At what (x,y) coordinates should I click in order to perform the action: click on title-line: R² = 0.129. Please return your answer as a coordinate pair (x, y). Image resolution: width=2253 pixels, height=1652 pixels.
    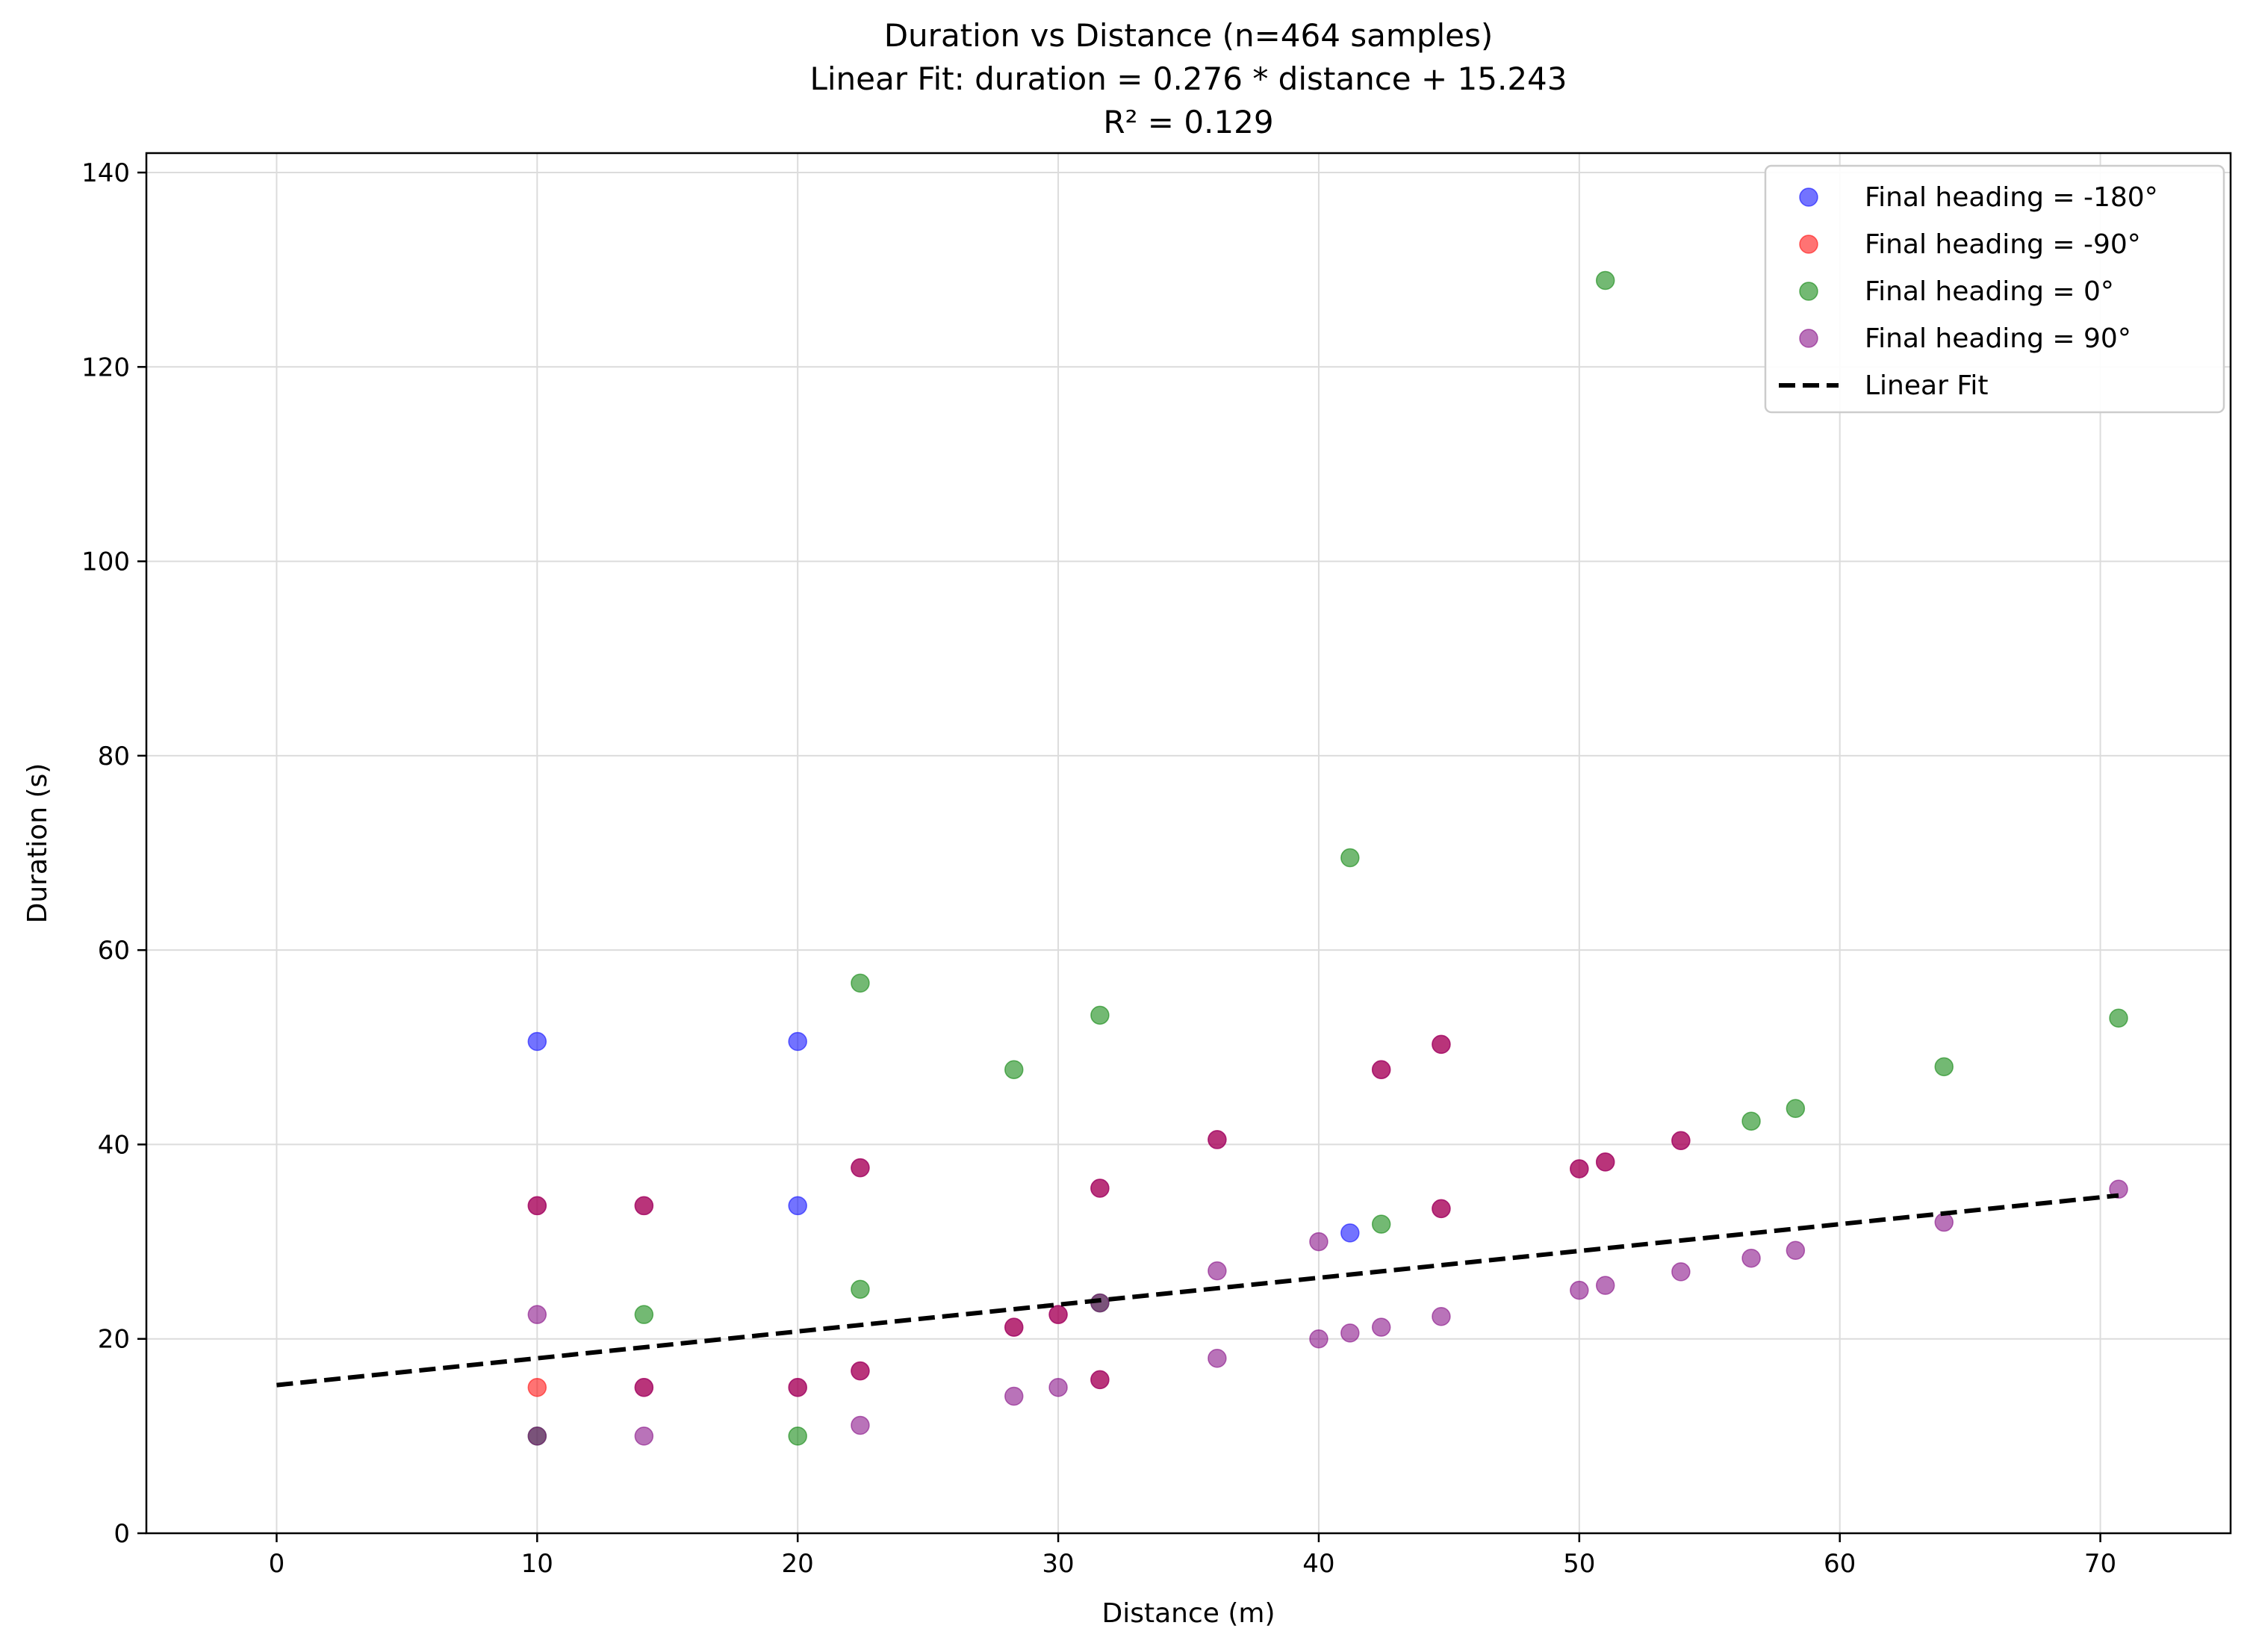
    Looking at the image, I should click on (1188, 122).